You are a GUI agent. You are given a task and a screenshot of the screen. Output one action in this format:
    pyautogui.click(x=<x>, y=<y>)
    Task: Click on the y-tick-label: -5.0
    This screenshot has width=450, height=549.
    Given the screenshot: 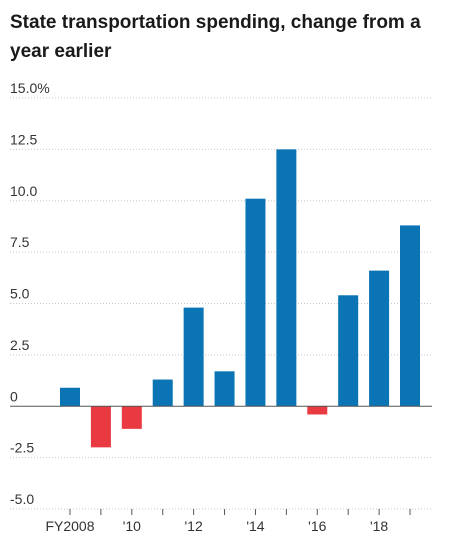 What is the action you would take?
    pyautogui.click(x=22, y=499)
    